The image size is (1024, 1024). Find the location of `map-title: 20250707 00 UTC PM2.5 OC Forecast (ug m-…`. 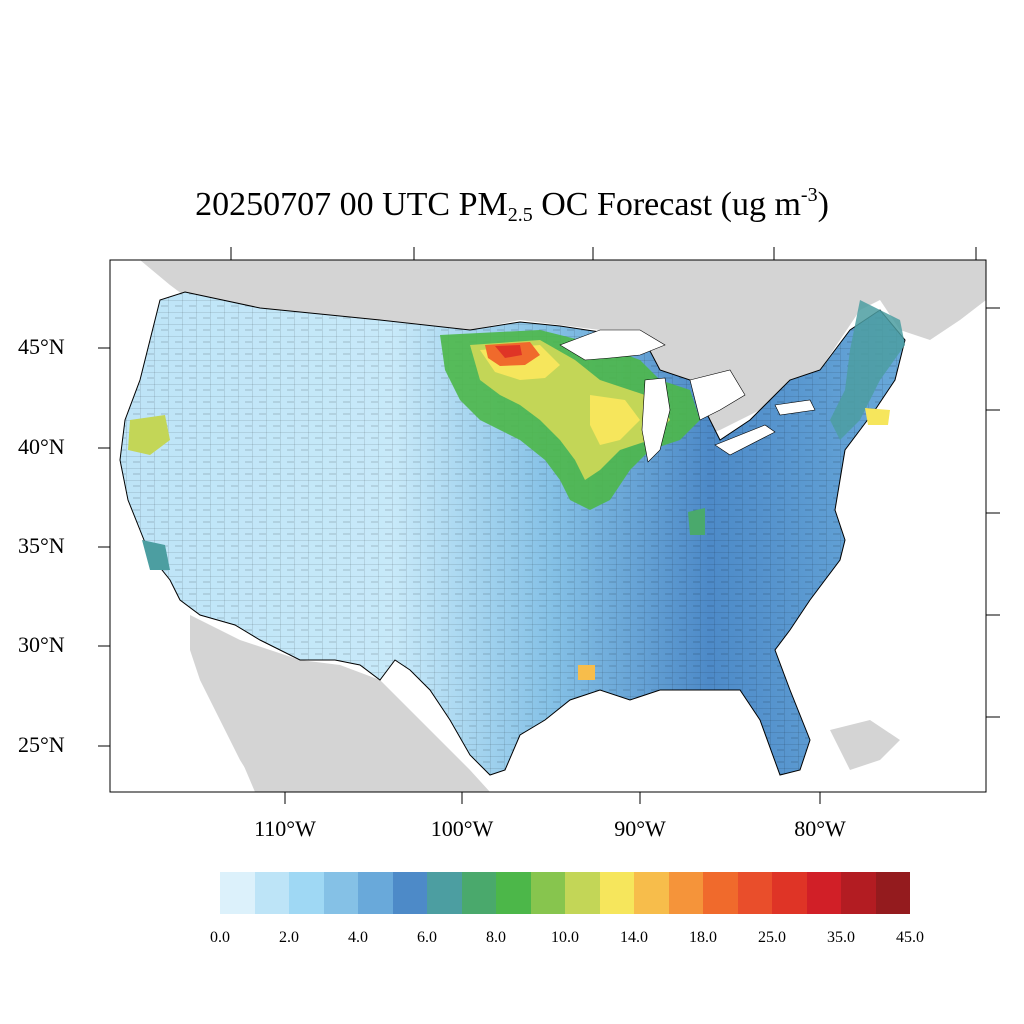

map-title: 20250707 00 UTC PM2.5 OC Forecast (ug m-… is located at coordinates (512, 205).